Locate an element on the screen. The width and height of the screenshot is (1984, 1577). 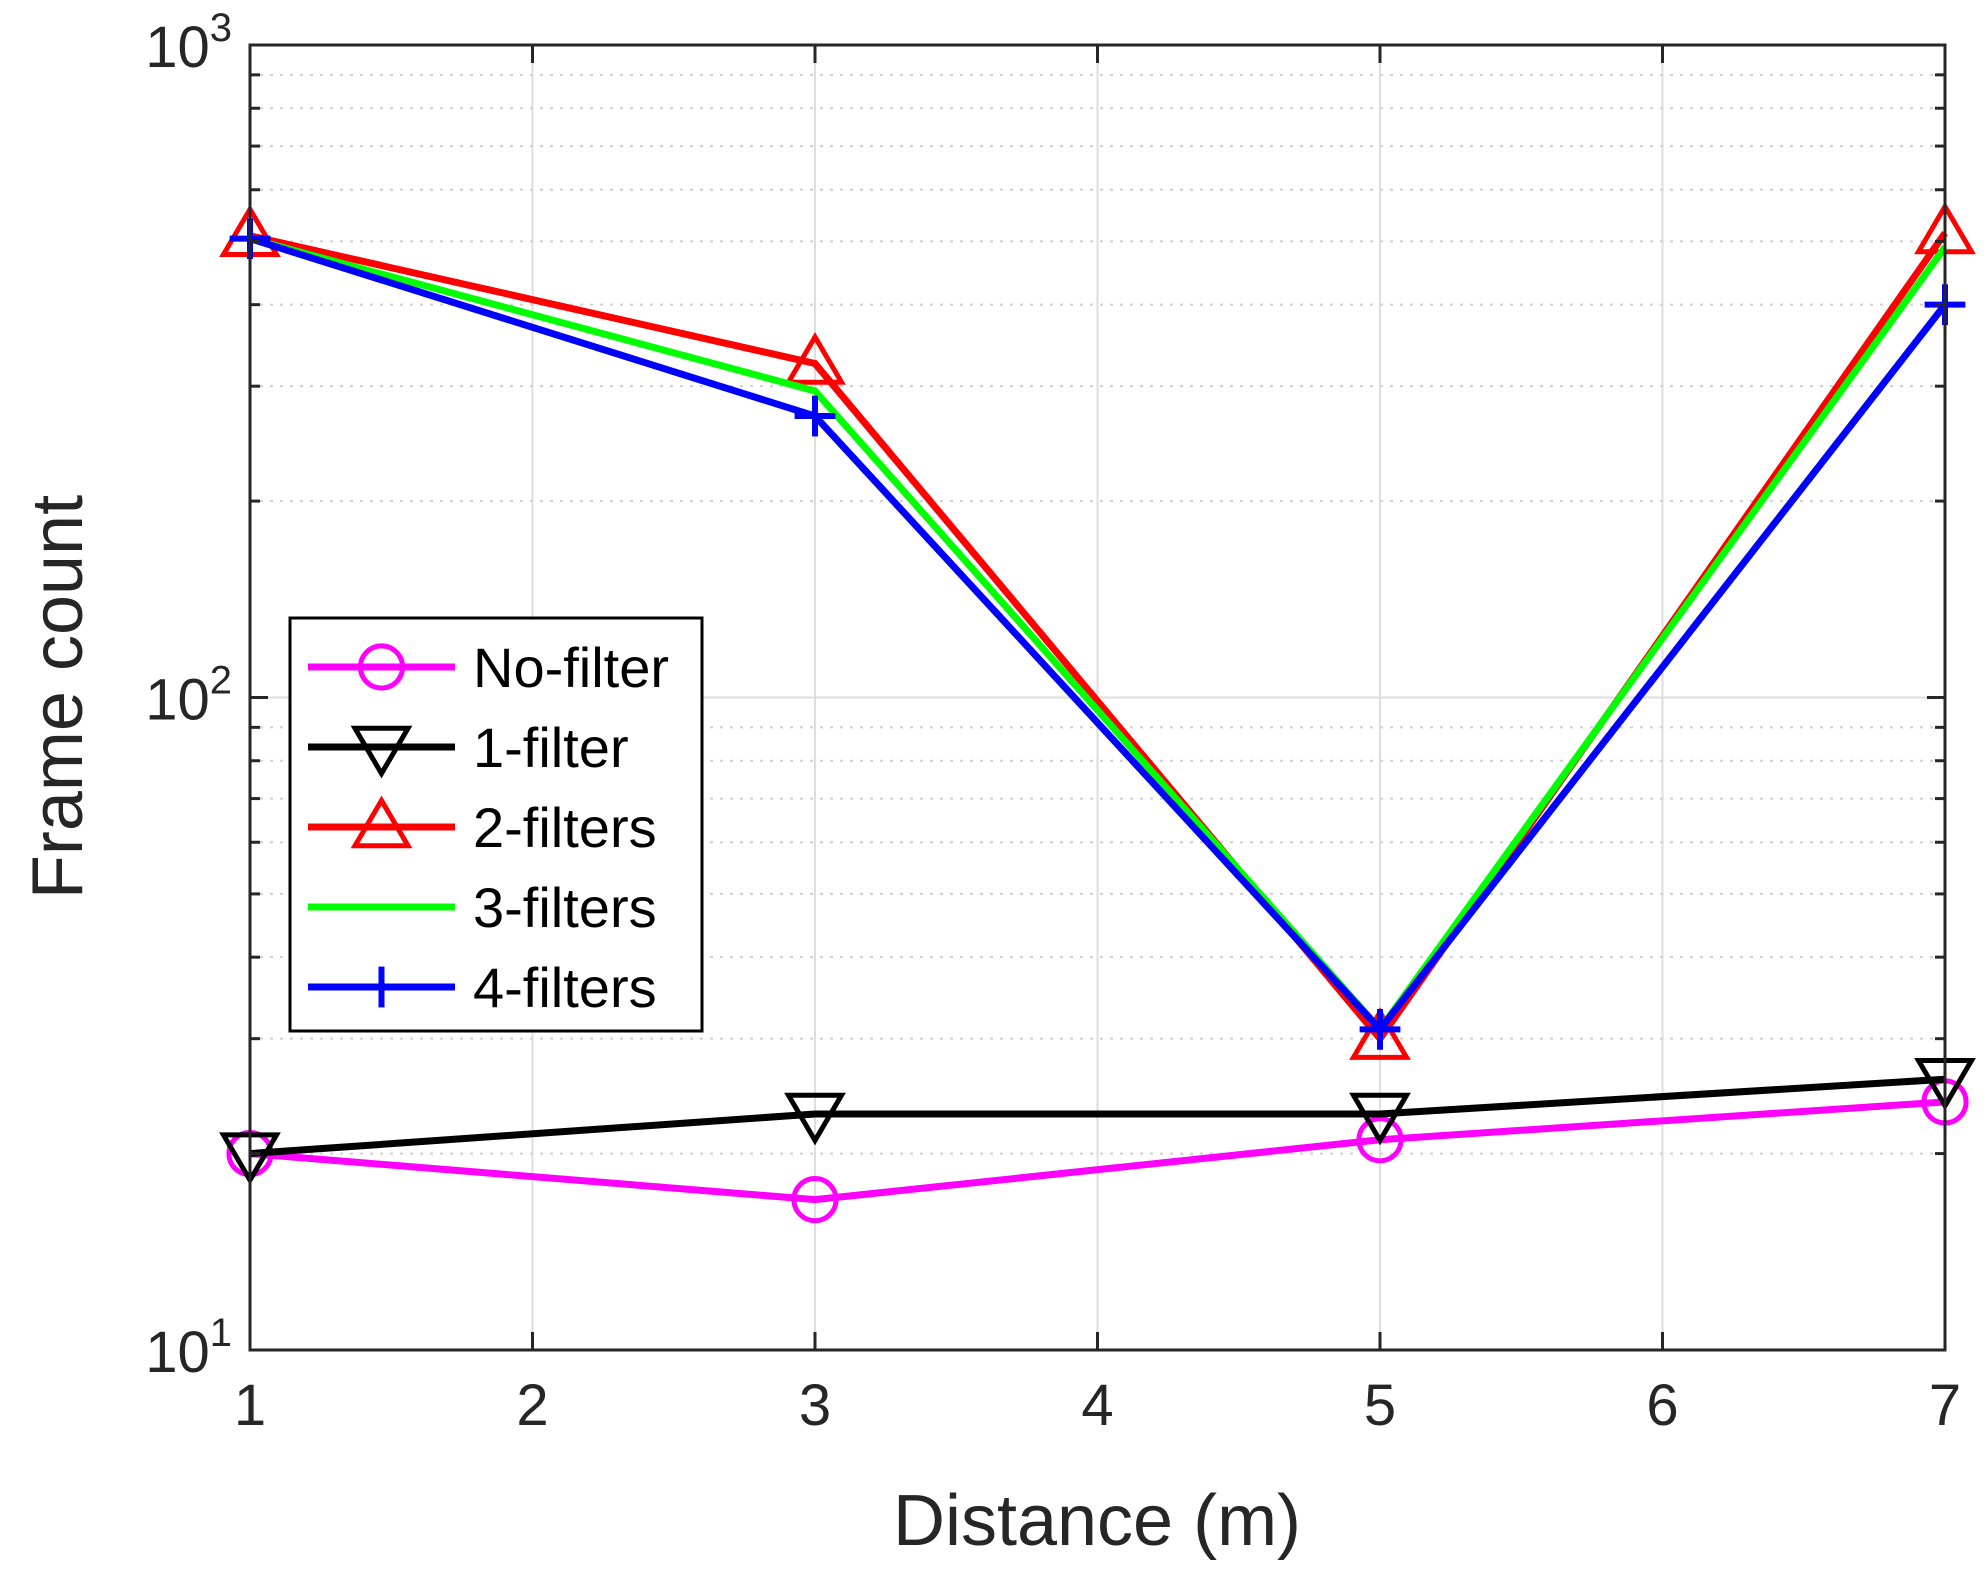
y-tick-label: 10³ is located at coordinates (188, 43).